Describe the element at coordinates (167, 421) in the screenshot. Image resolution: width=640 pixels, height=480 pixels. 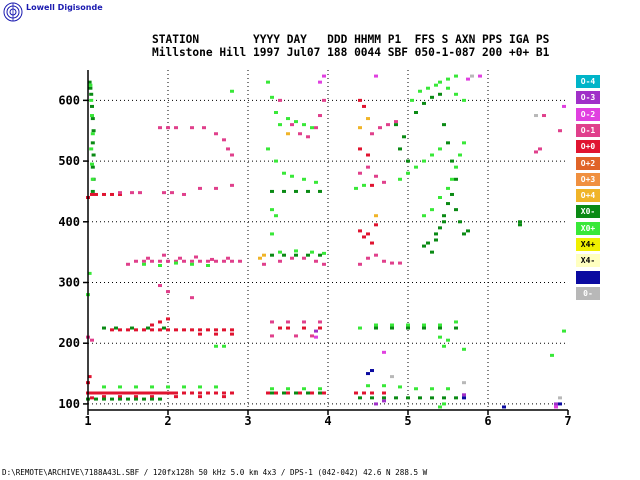
I see `x-tick-label-2: 2` at that location.